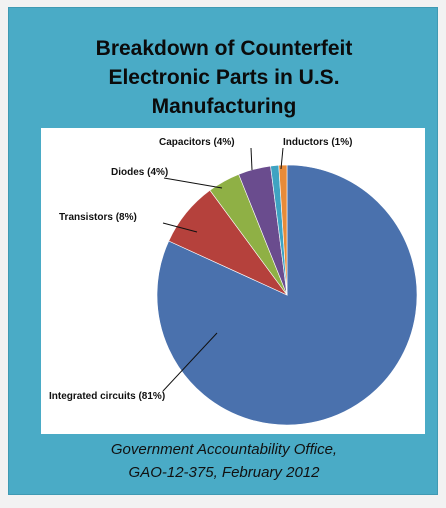  I want to click on label-transistors: Transistors (8%), so click(98, 217).